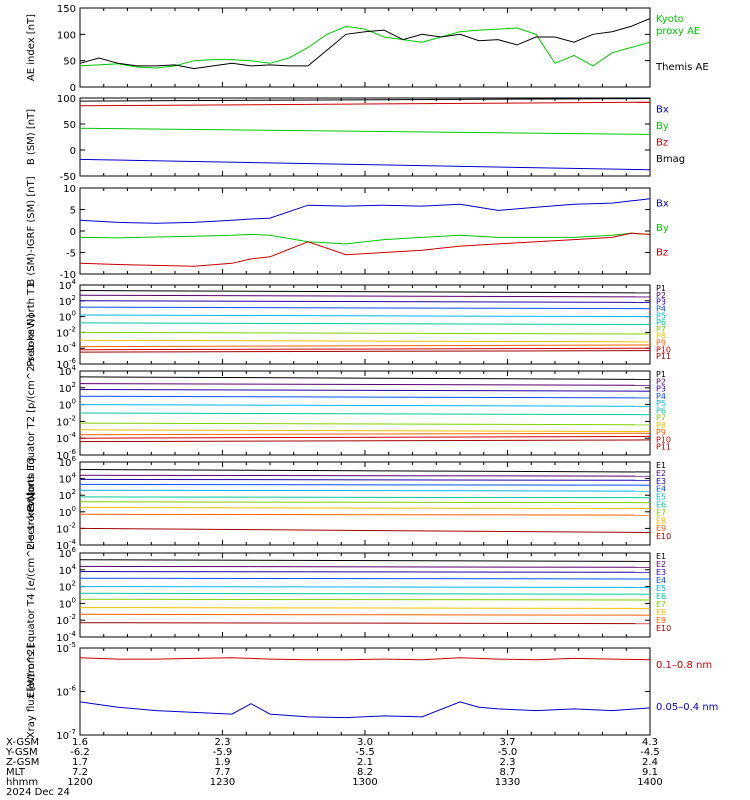  What do you see at coordinates (684, 665) in the screenshot?
I see `legend-label: 0.1–0.8 nm` at bounding box center [684, 665].